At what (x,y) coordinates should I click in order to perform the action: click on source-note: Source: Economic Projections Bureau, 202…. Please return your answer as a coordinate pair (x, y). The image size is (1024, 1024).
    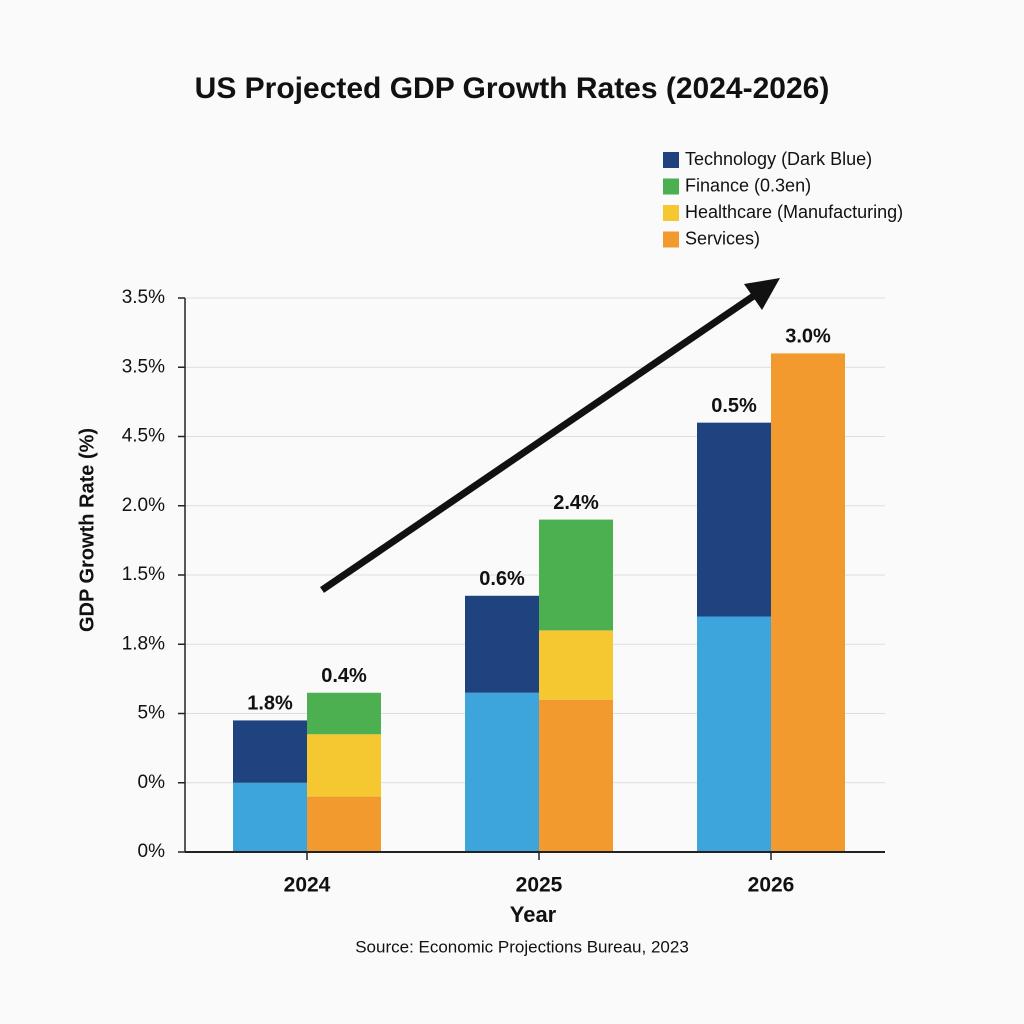
    Looking at the image, I should click on (522, 946).